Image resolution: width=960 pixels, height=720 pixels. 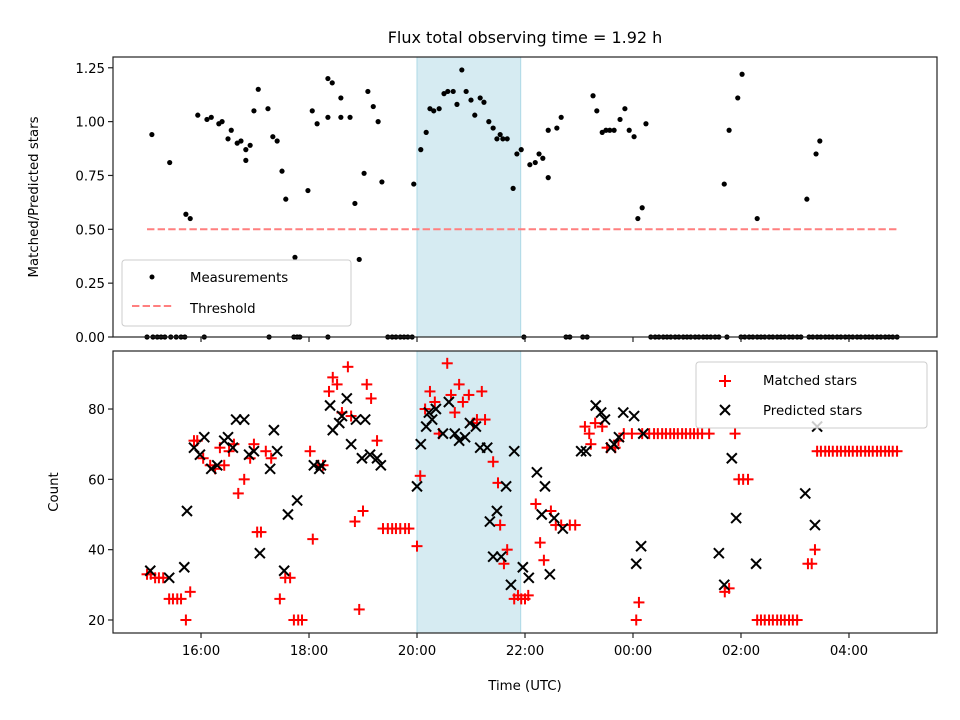 What do you see at coordinates (849, 651) in the screenshot?
I see `x-tick-label: 04:00` at bounding box center [849, 651].